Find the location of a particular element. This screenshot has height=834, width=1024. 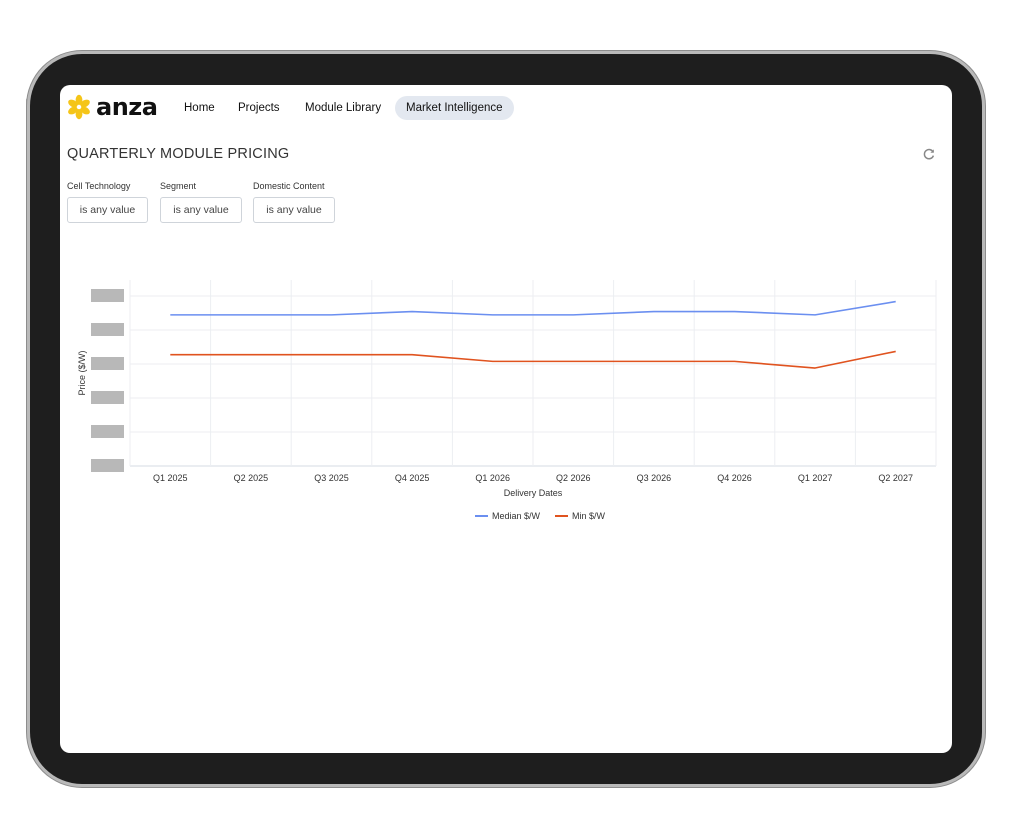

legend-label-median: Median $/W is located at coordinates (516, 516).